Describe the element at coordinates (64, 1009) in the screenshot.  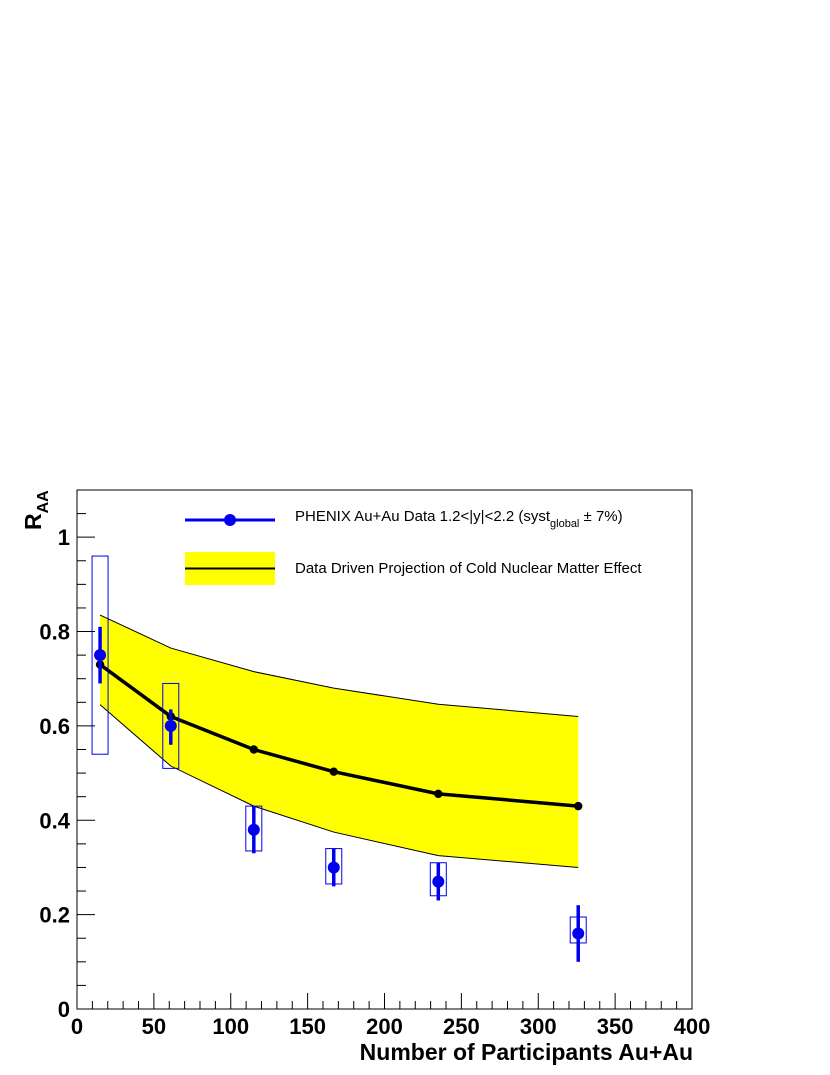
I see `y-tick-label-0: 0` at that location.